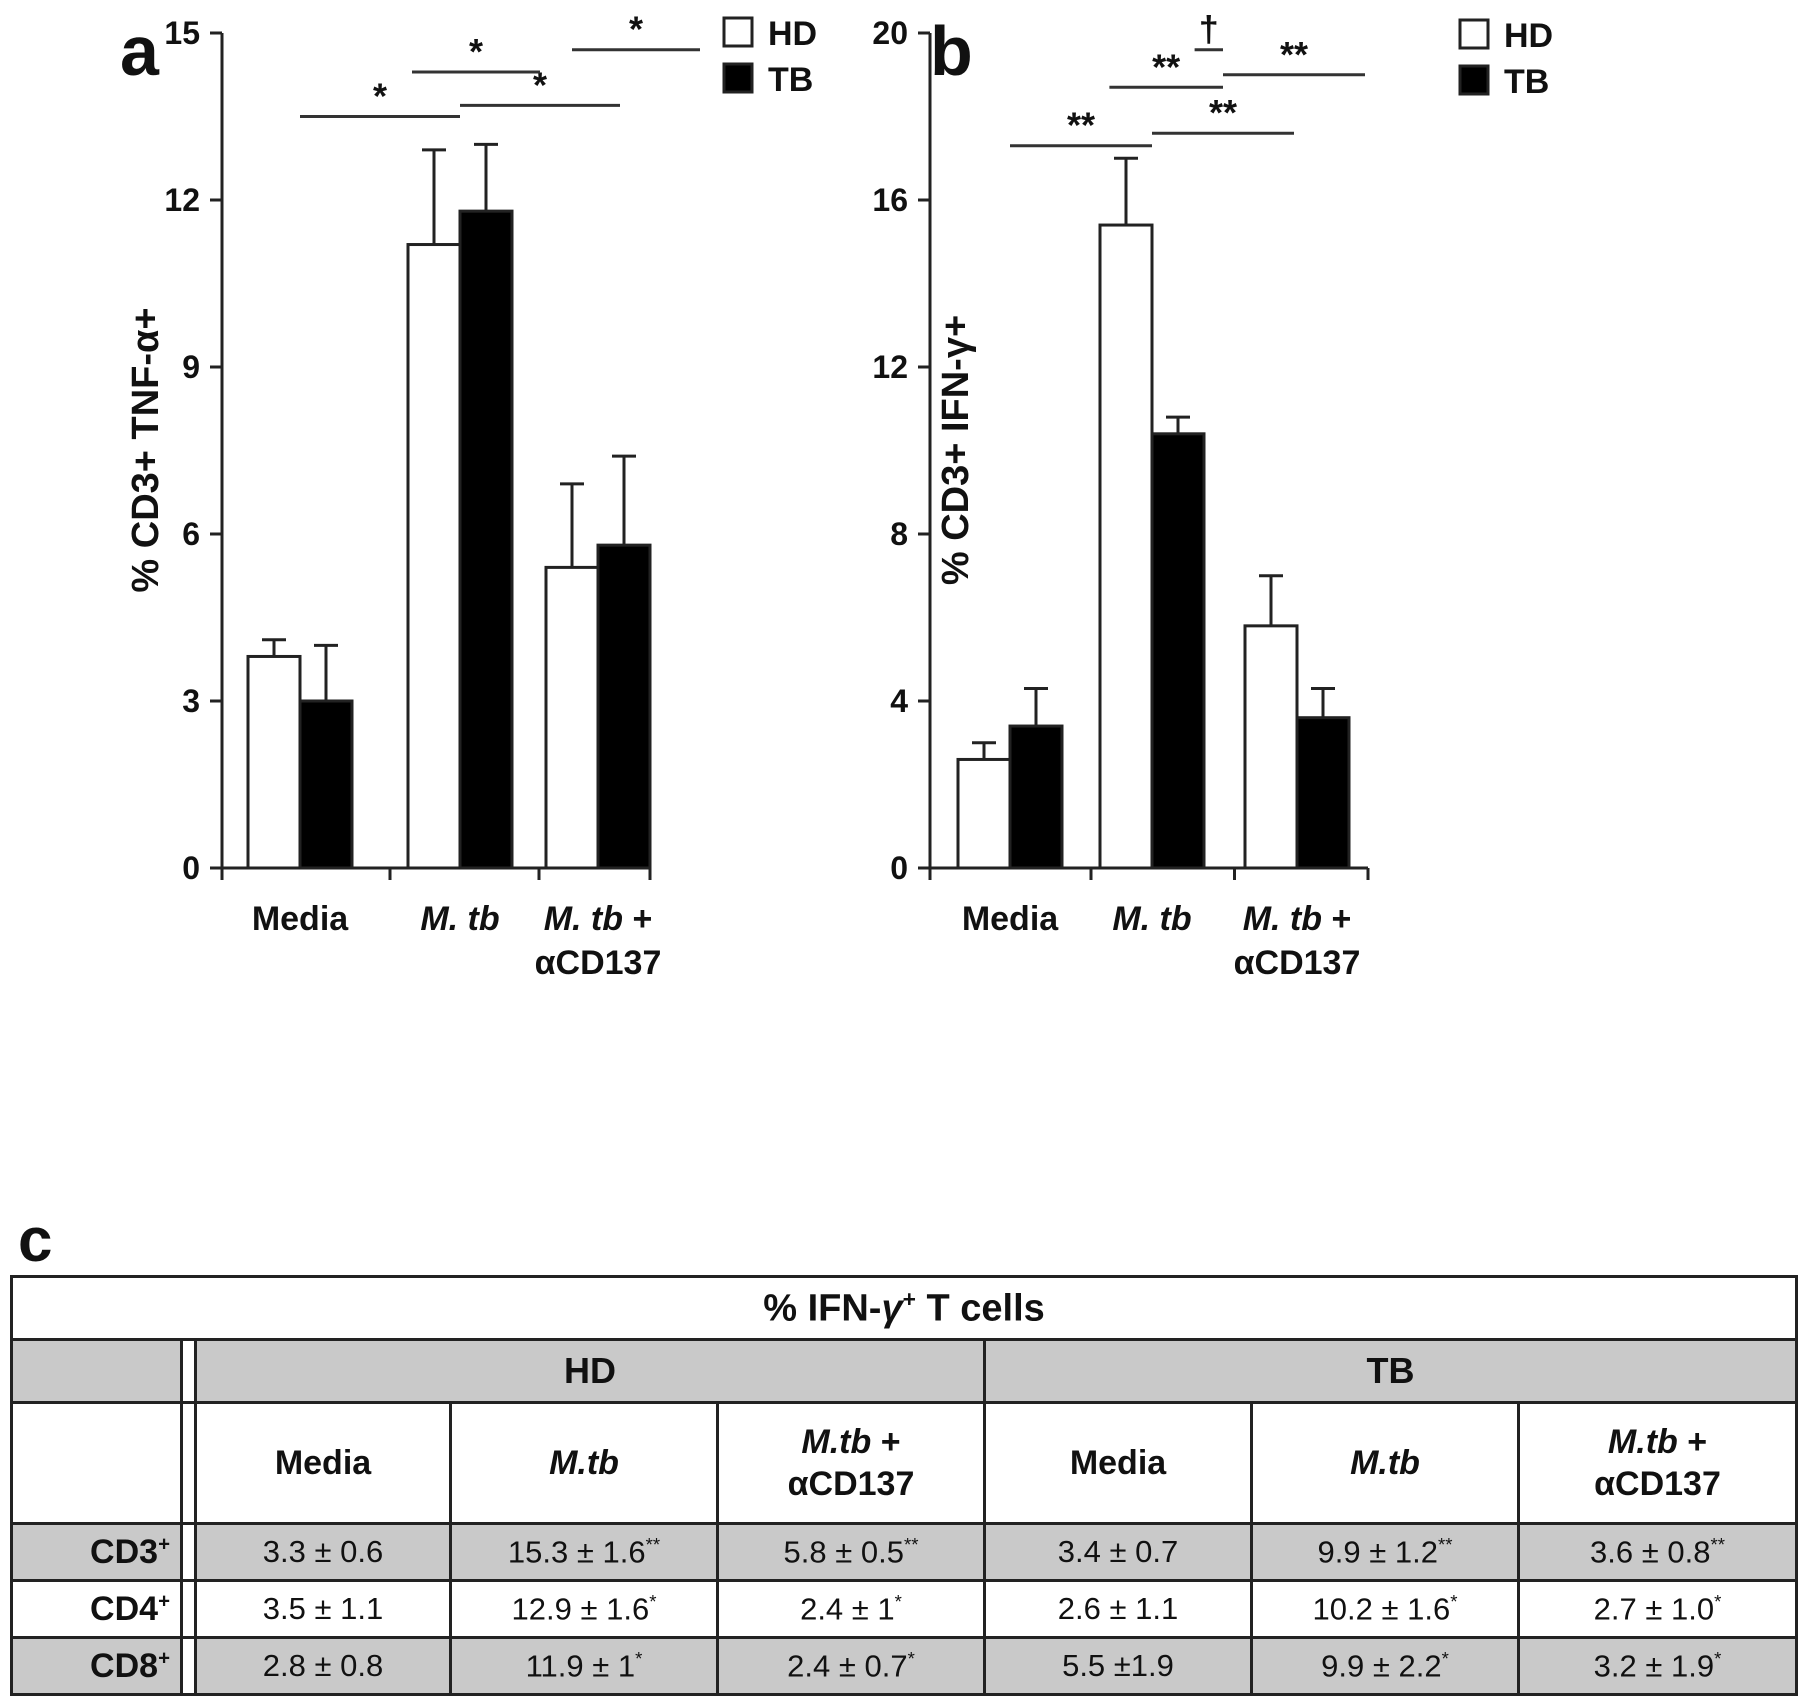 This screenshot has width=1800, height=1696. I want to click on panel-b-category-label: M. tb, so click(1151, 919).